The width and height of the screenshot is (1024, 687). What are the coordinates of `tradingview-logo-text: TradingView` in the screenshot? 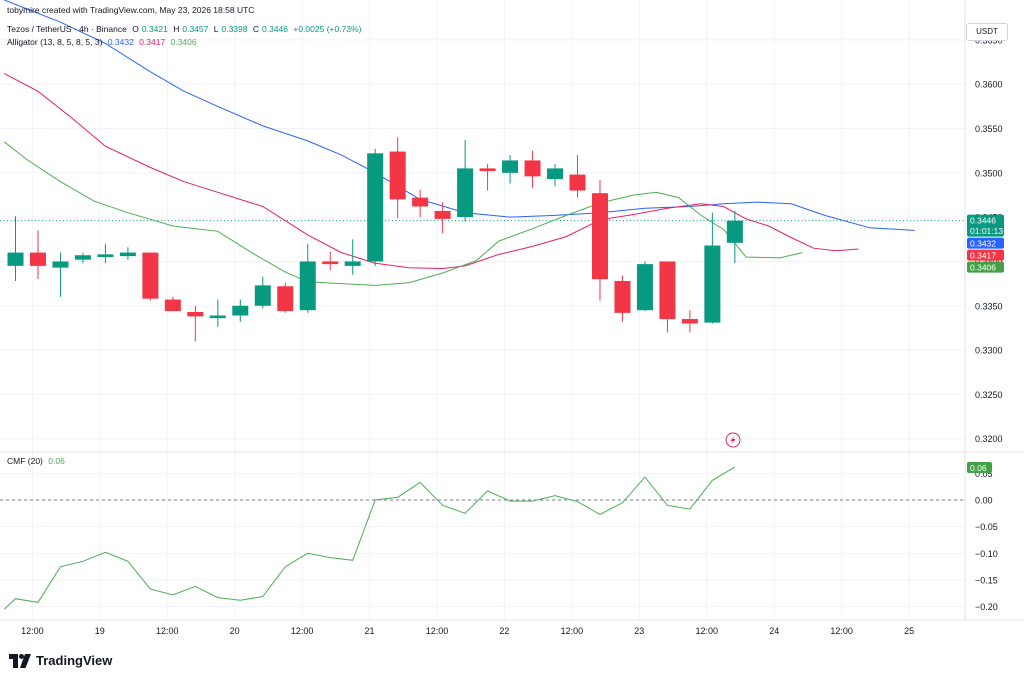 It's located at (74, 660).